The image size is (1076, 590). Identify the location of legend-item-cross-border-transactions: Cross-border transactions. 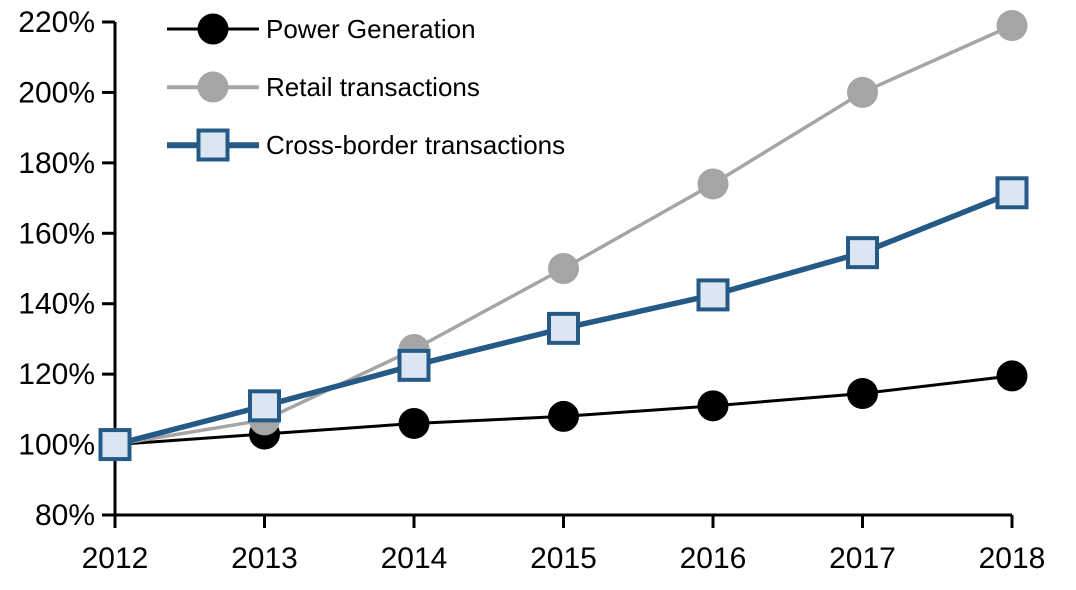
(366, 145).